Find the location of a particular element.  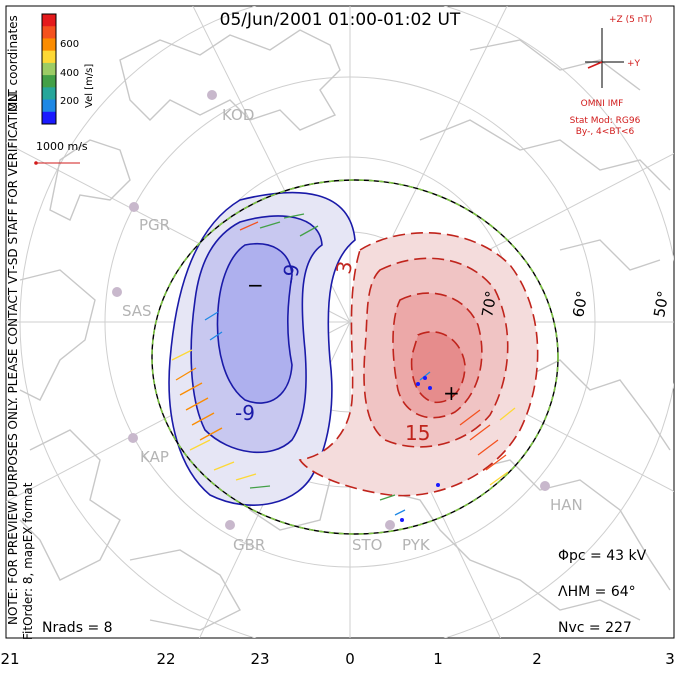

mlt-axis-label: 23 is located at coordinates (259, 659).